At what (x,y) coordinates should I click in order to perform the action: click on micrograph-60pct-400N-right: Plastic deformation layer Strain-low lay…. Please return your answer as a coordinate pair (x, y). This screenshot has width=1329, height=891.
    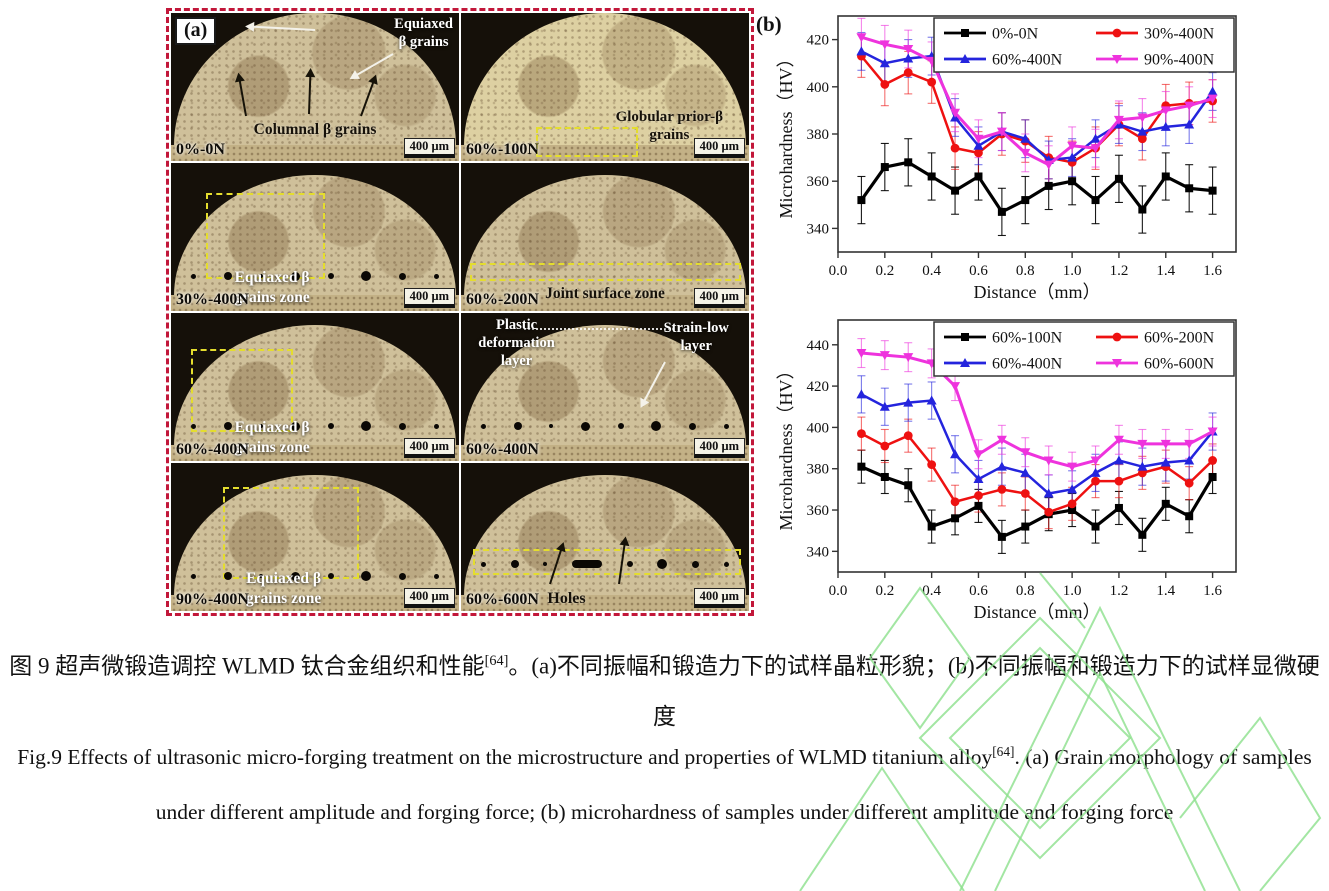
    Looking at the image, I should click on (605, 387).